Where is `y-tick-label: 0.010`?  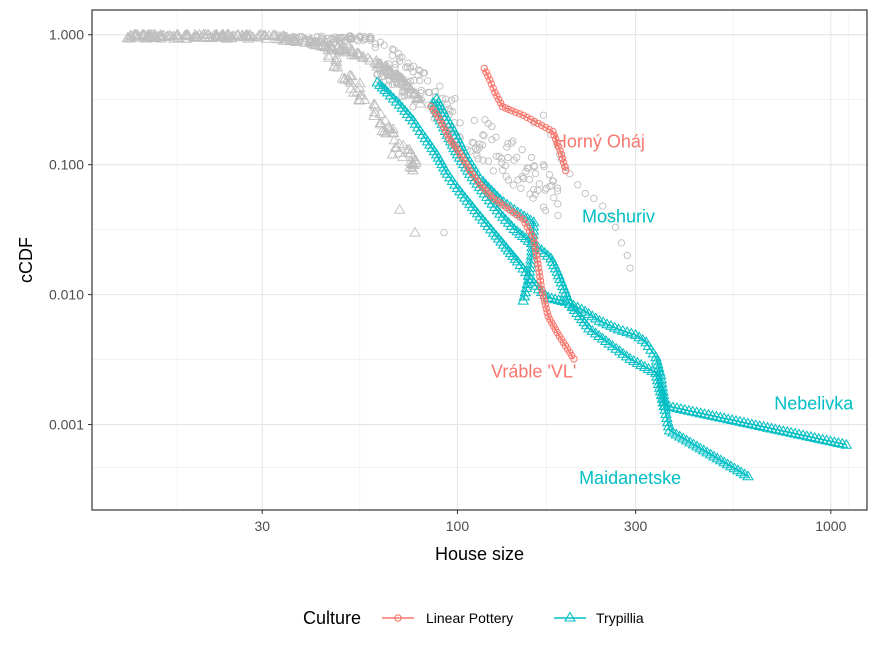 y-tick-label: 0.010 is located at coordinates (66, 295).